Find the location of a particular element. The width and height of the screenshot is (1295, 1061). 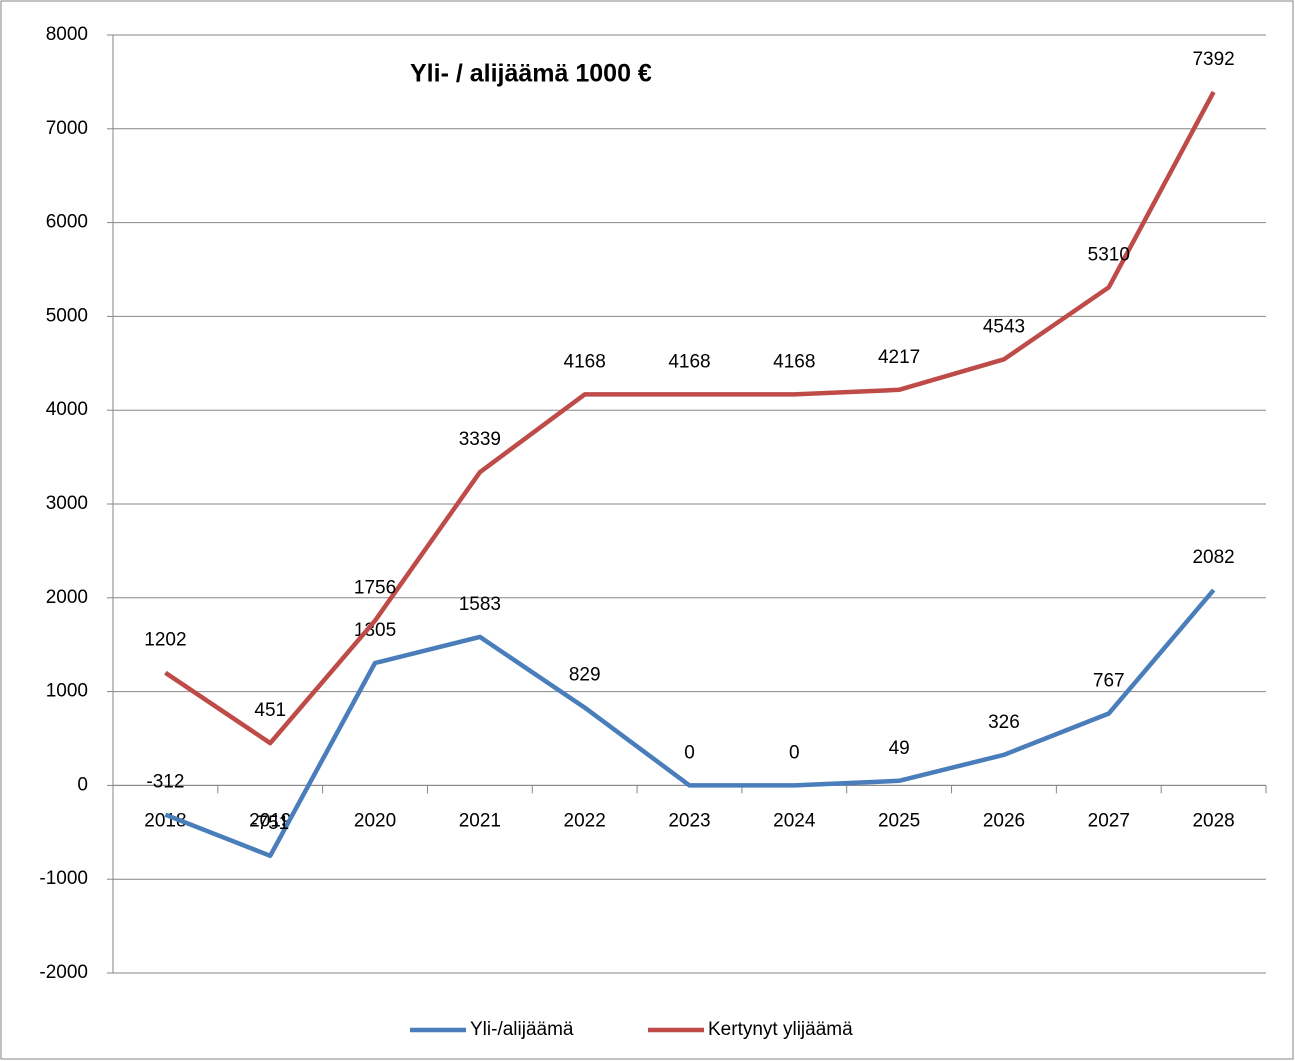

x-tick-label: 2027 is located at coordinates (1109, 820).